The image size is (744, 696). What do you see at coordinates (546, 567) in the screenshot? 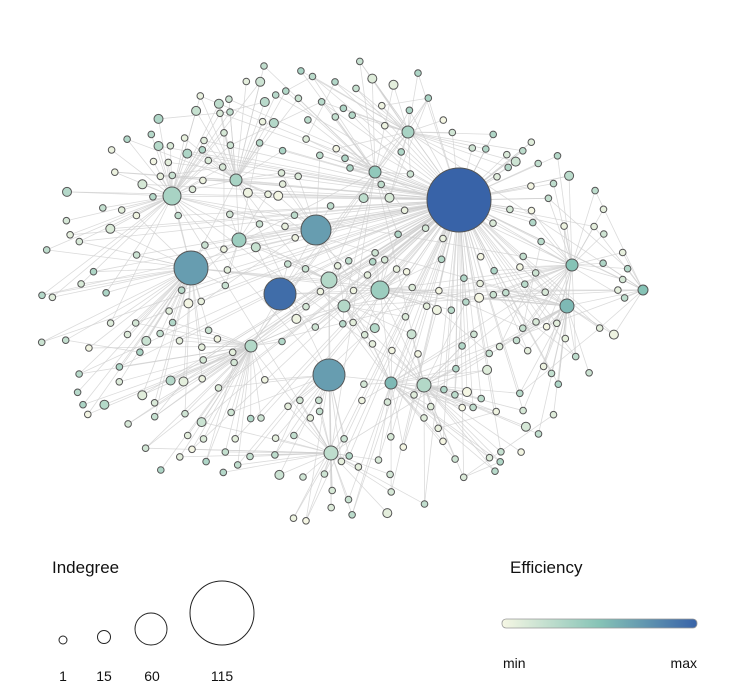
I see `efficiency-legend-title: Efficiency` at bounding box center [546, 567].